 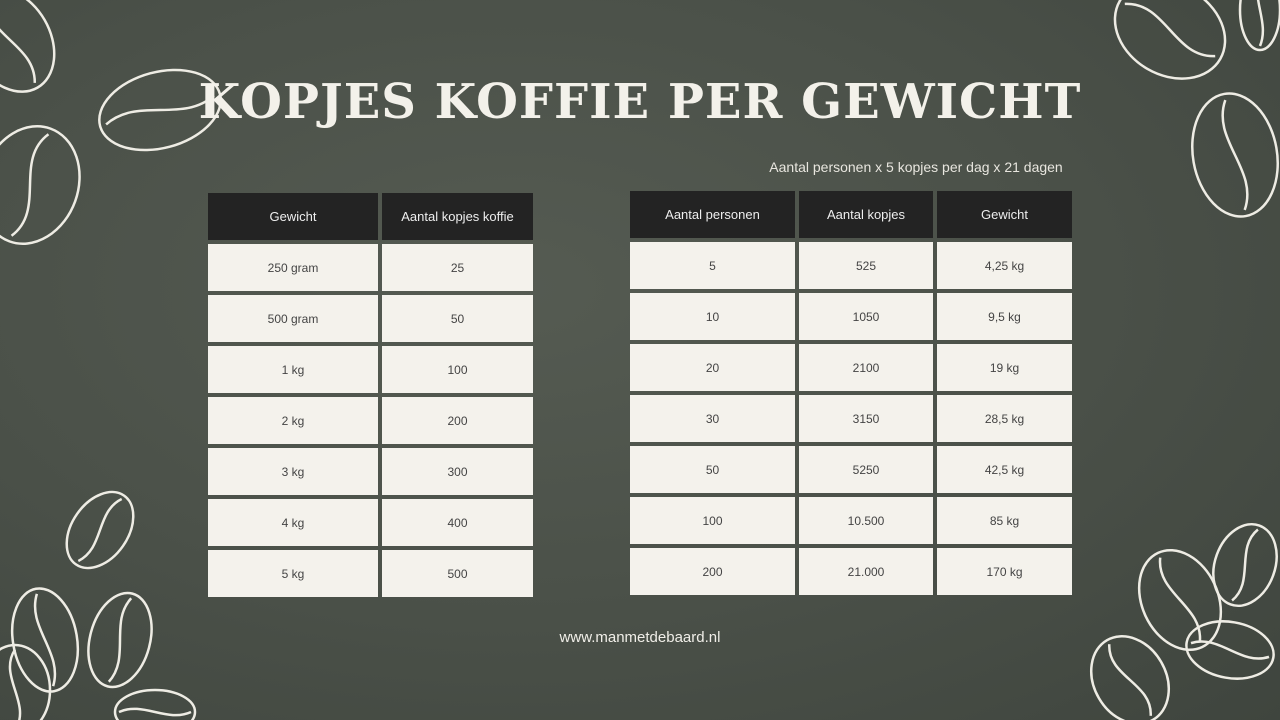 I want to click on table-cell: 2100, so click(x=866, y=367).